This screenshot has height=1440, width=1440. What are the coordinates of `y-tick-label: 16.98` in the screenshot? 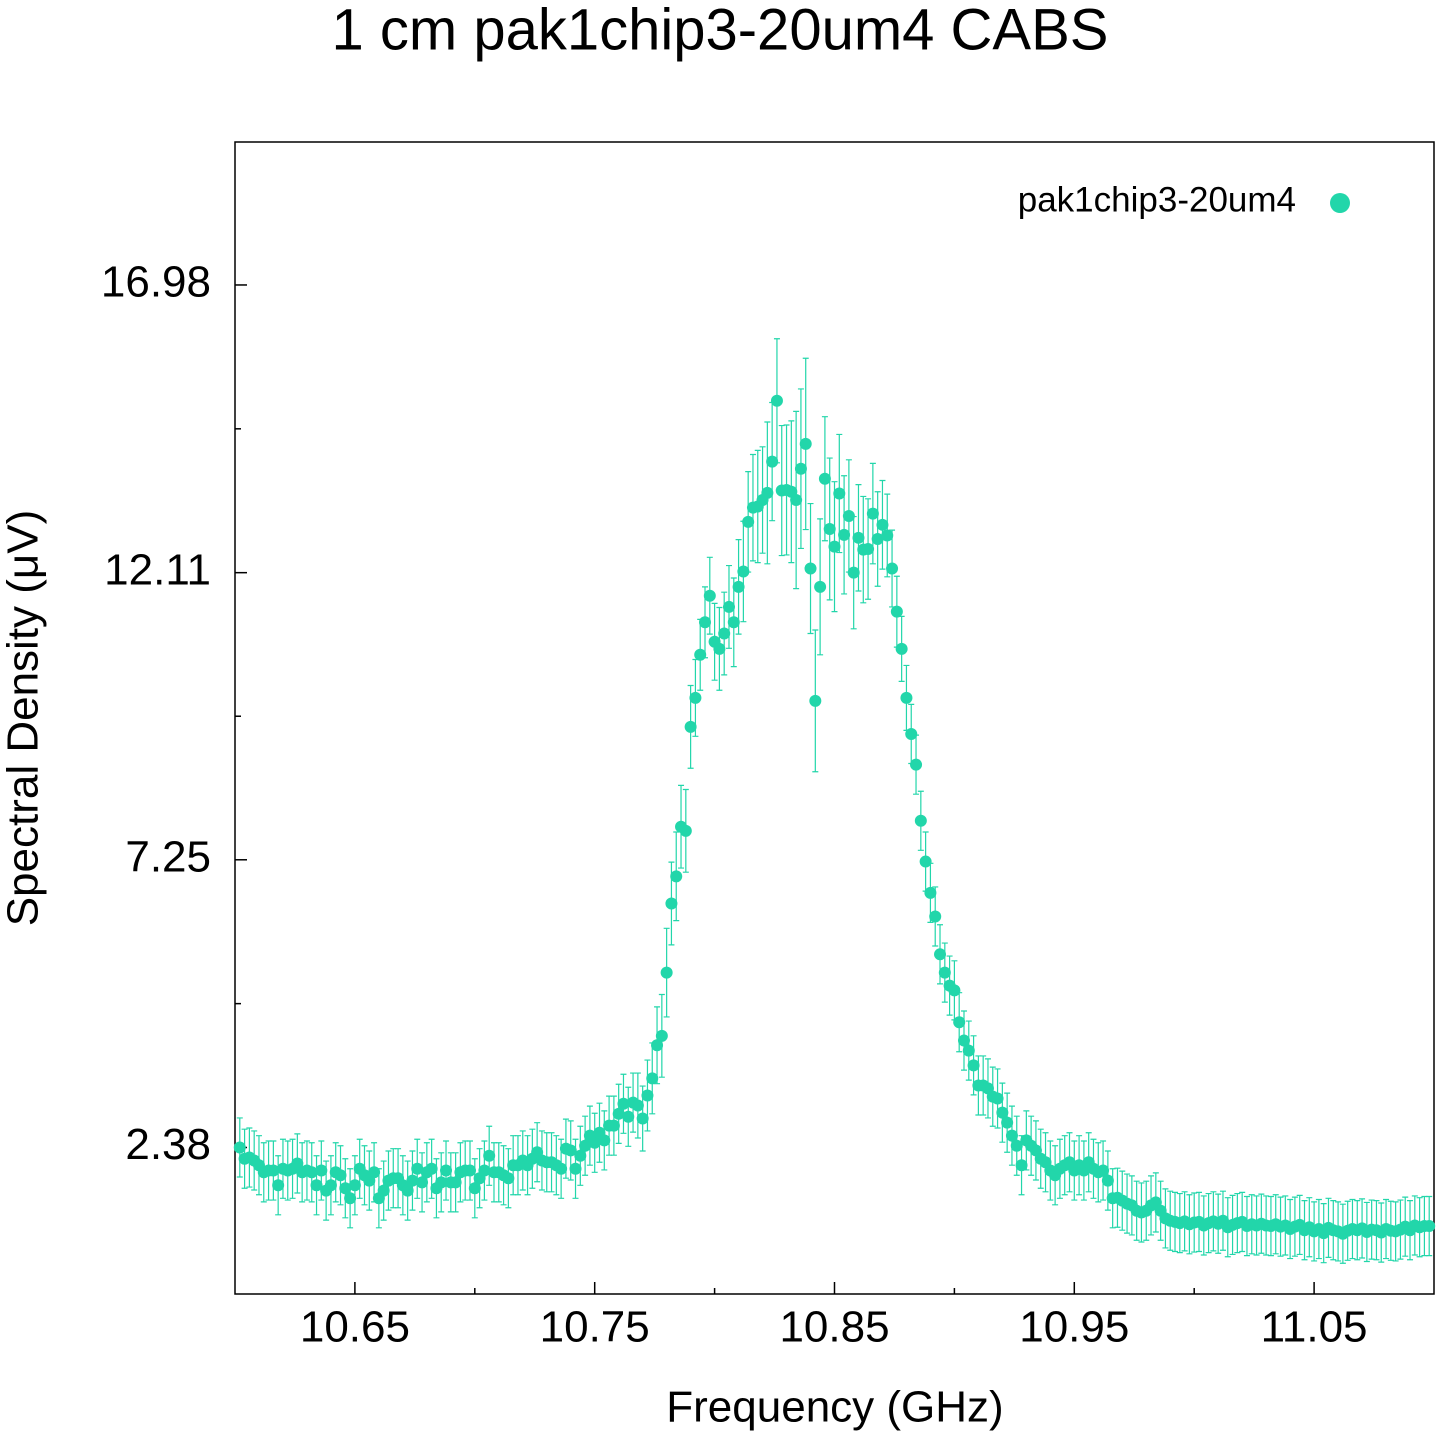 It's located at (156, 282).